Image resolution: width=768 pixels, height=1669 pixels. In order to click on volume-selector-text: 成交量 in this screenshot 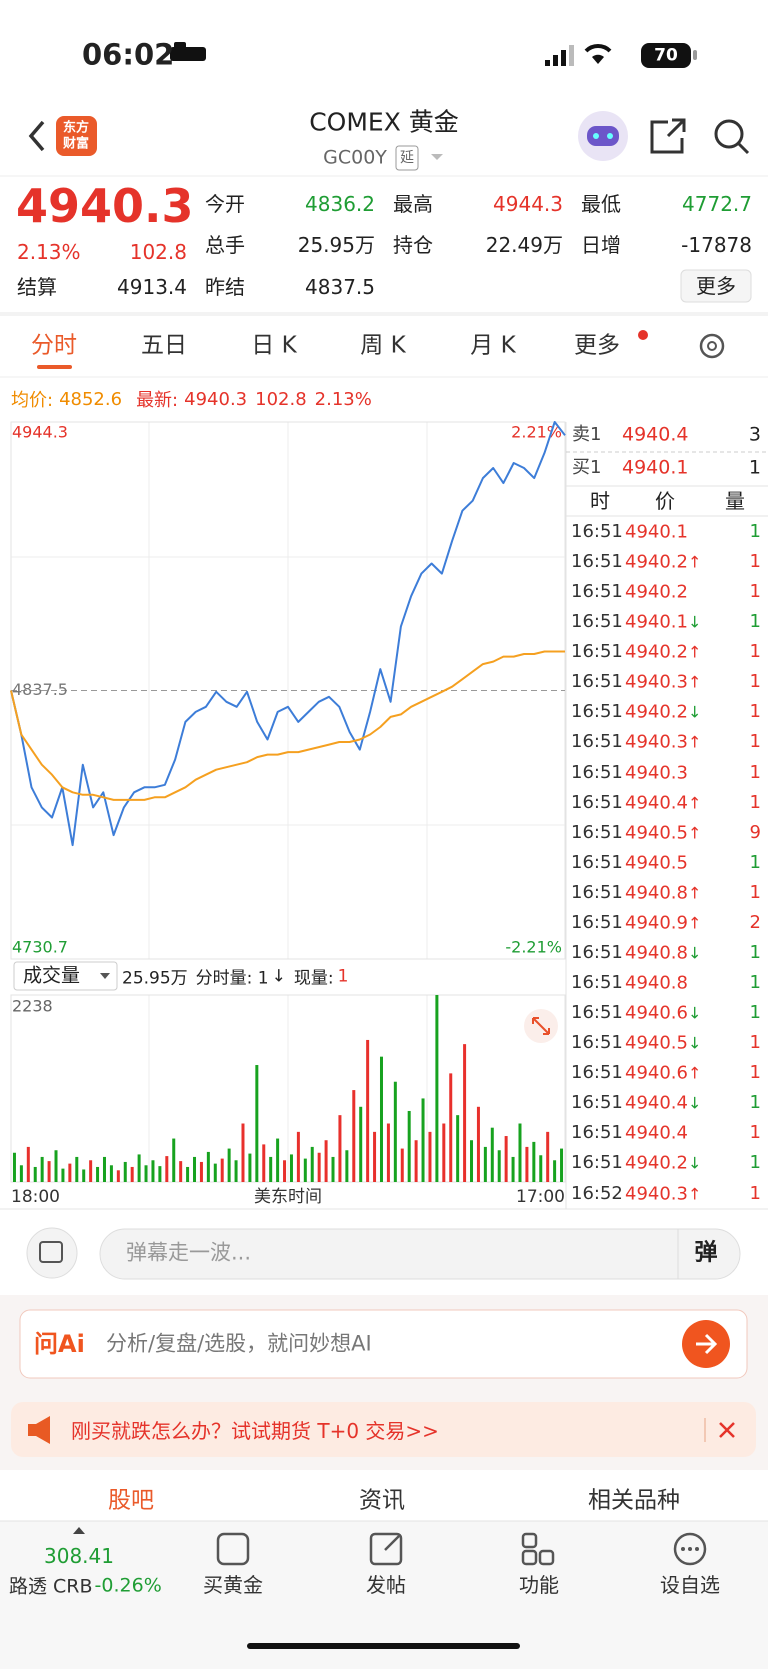, I will do `click(52, 975)`.